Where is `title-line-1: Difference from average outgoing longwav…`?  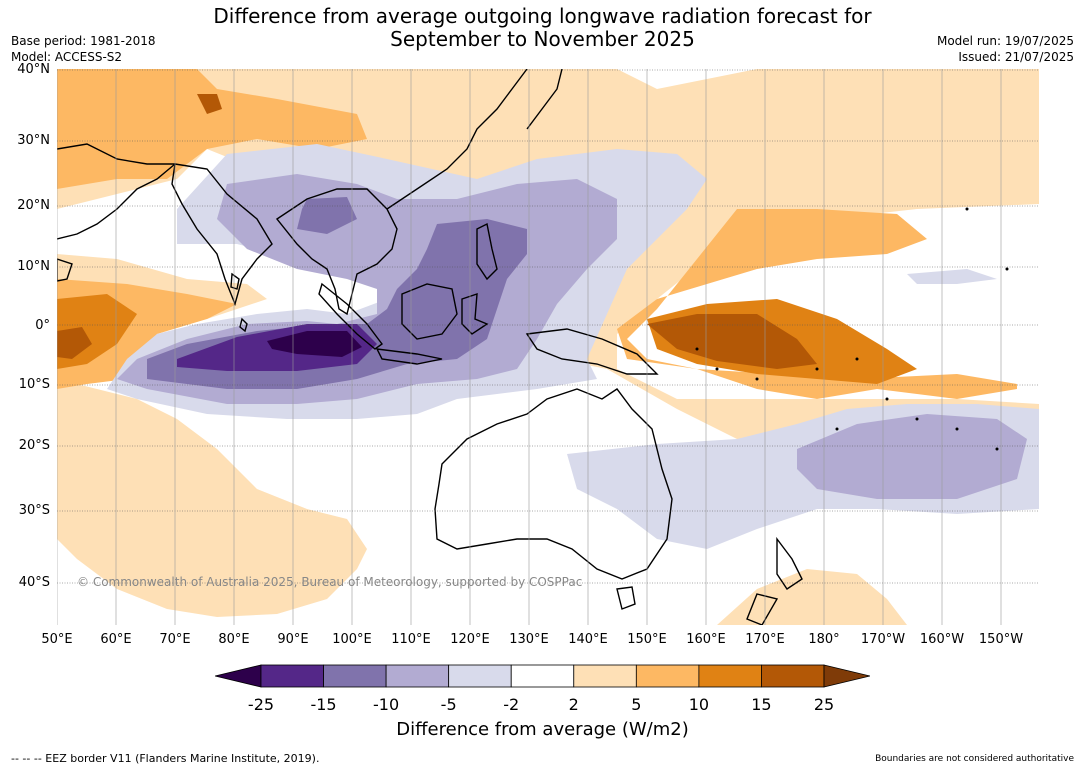
title-line-1: Difference from average outgoing longwav… is located at coordinates (542, 16).